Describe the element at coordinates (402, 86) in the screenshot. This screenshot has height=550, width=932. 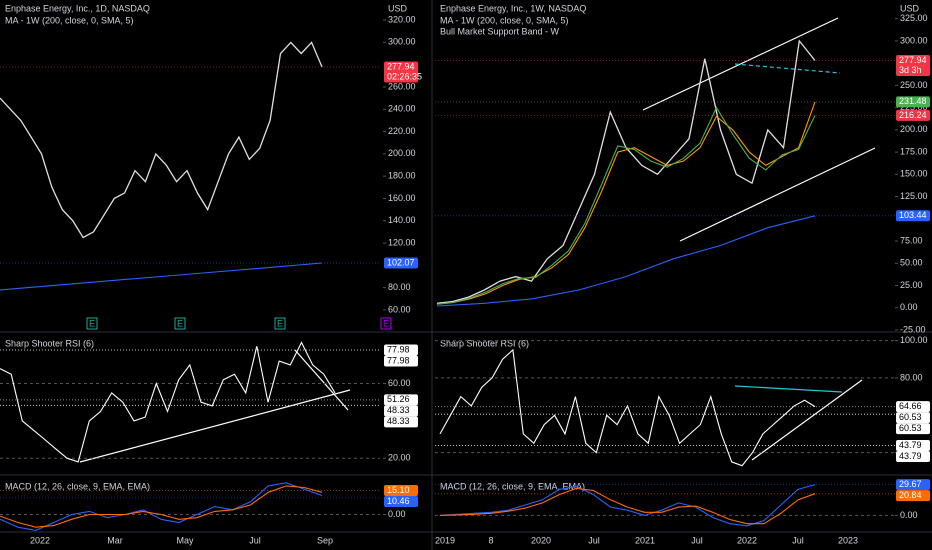
I see `y-tick-label: 260.00` at that location.